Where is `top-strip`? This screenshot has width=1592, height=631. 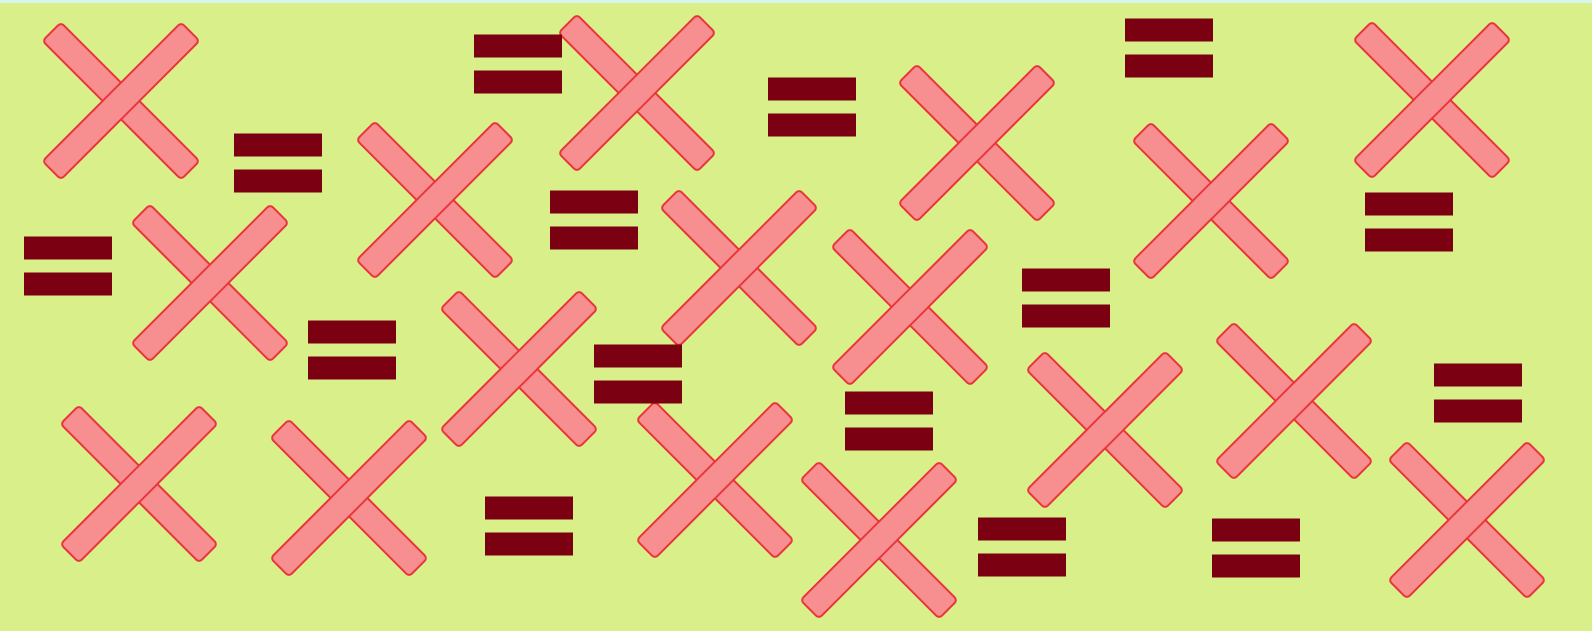
top-strip is located at coordinates (796, 1).